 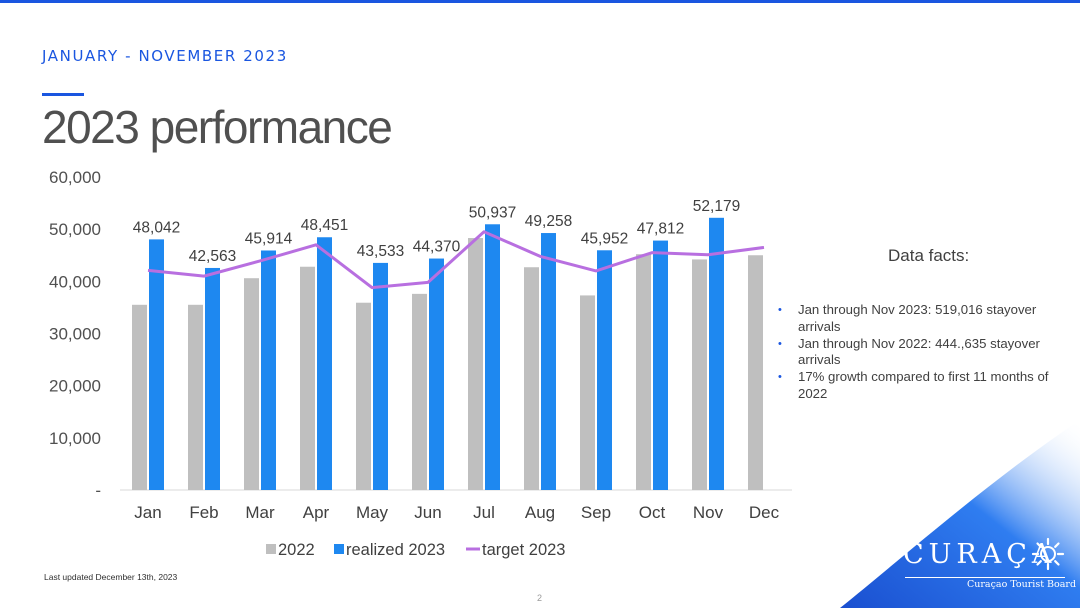 What do you see at coordinates (260, 512) in the screenshot?
I see `x-tick-label: Mar` at bounding box center [260, 512].